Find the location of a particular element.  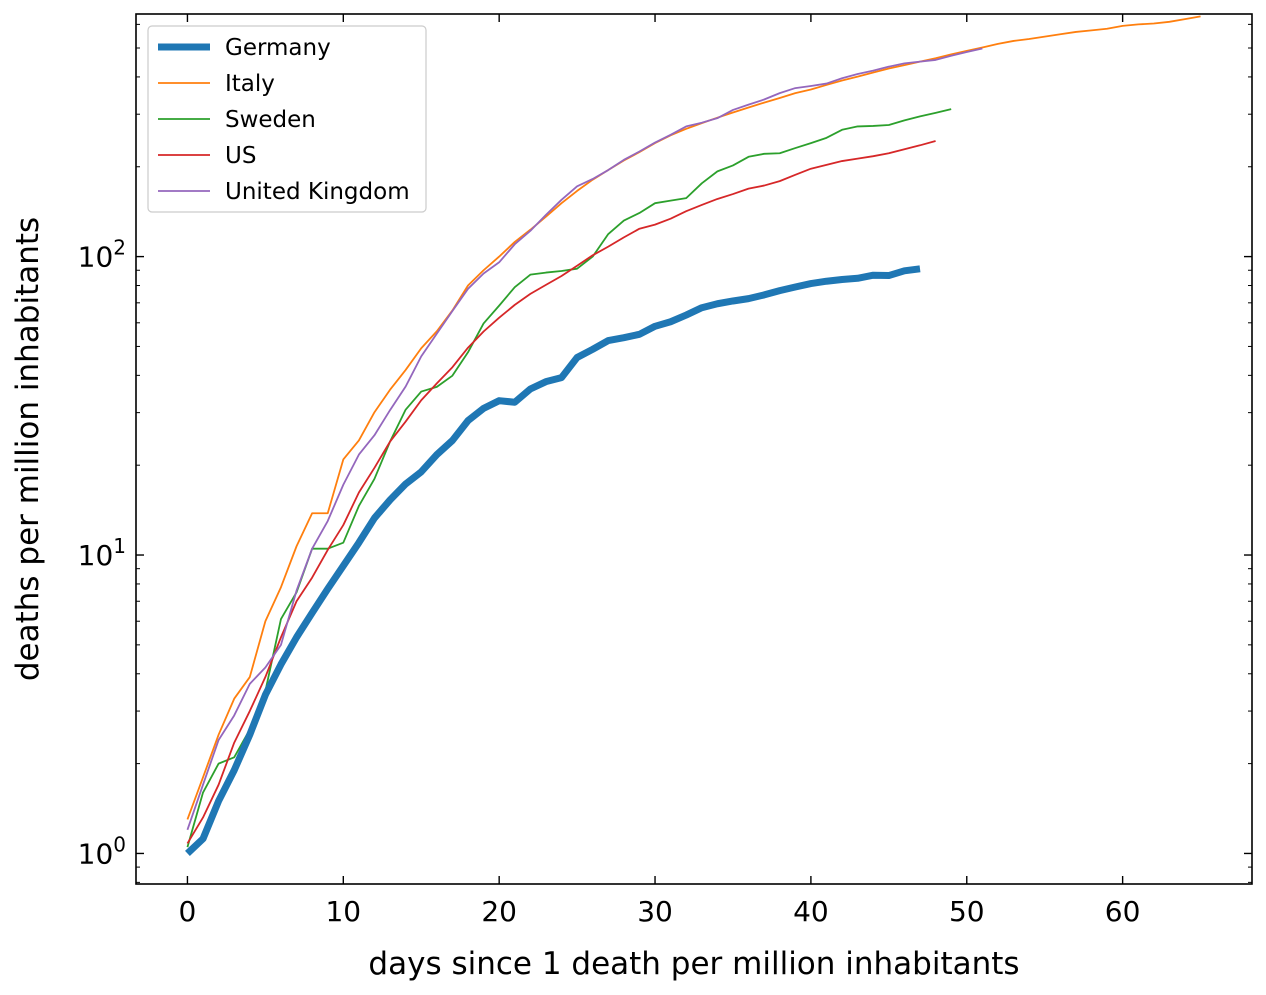

legend-label: Sweden is located at coordinates (270, 120).